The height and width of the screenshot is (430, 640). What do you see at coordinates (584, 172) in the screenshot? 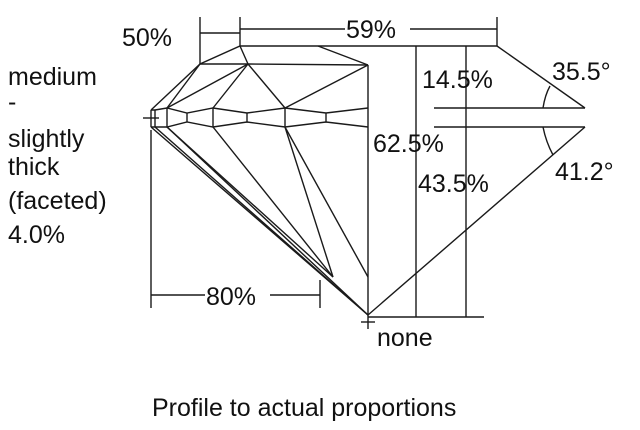
I see `pavilion-angle-label: 41.2°` at bounding box center [584, 172].